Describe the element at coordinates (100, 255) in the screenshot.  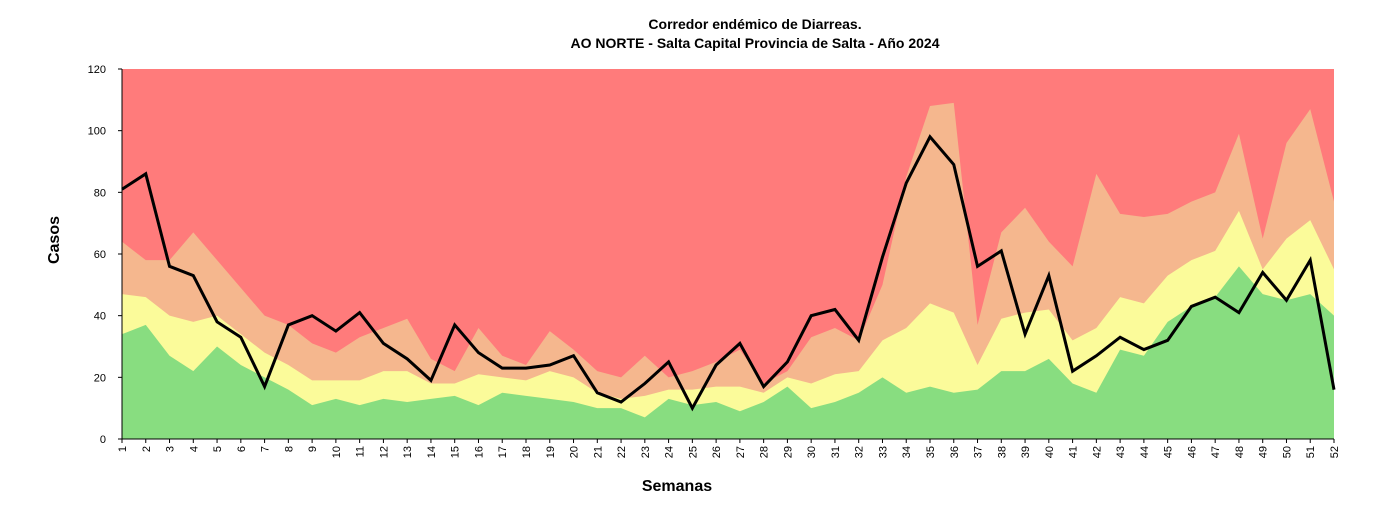
I see `y-tick-label: 60` at that location.